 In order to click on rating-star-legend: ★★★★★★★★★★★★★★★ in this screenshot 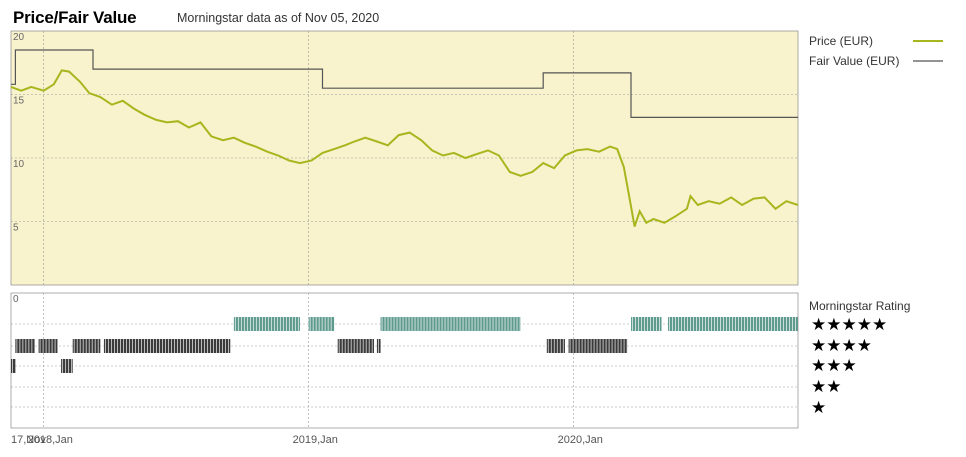, I will do `click(849, 366)`.